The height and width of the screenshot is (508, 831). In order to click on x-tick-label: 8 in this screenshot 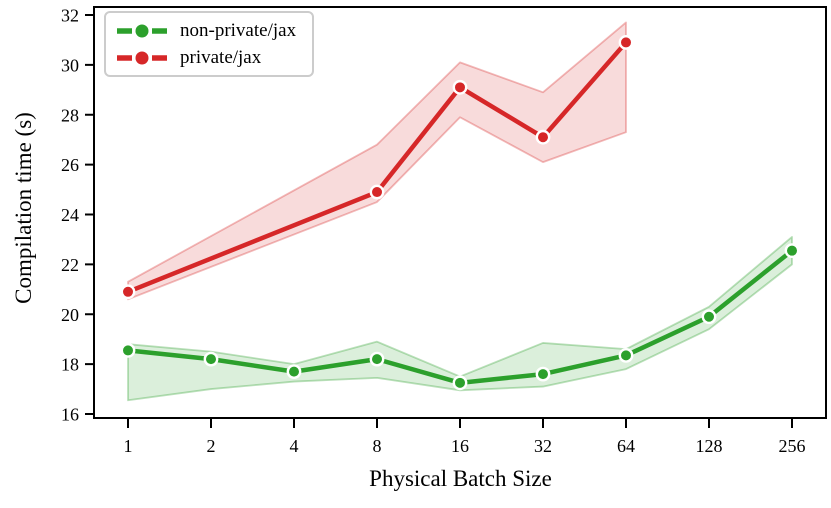, I will do `click(377, 446)`.